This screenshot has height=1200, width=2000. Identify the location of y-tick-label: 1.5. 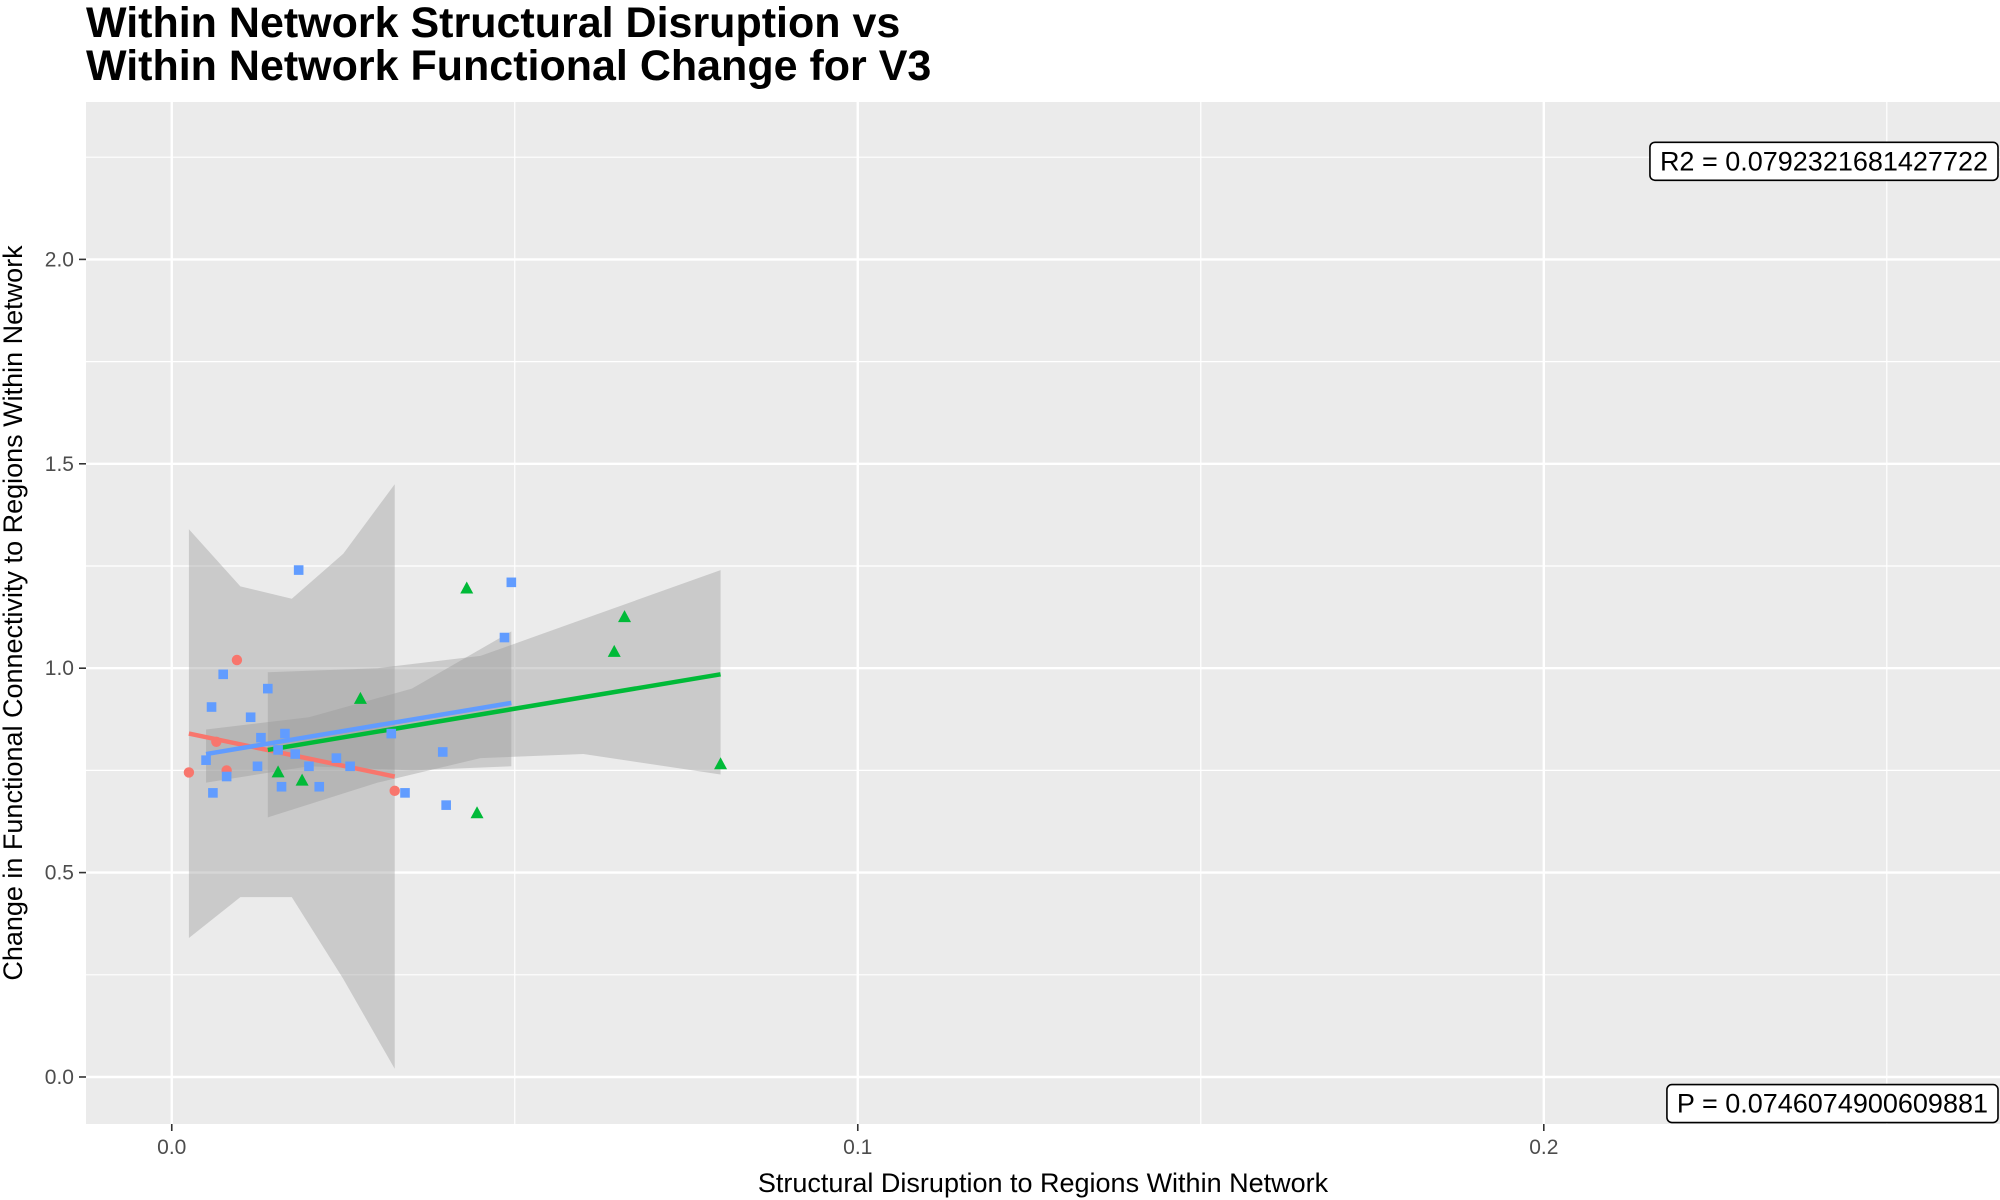
(59, 464).